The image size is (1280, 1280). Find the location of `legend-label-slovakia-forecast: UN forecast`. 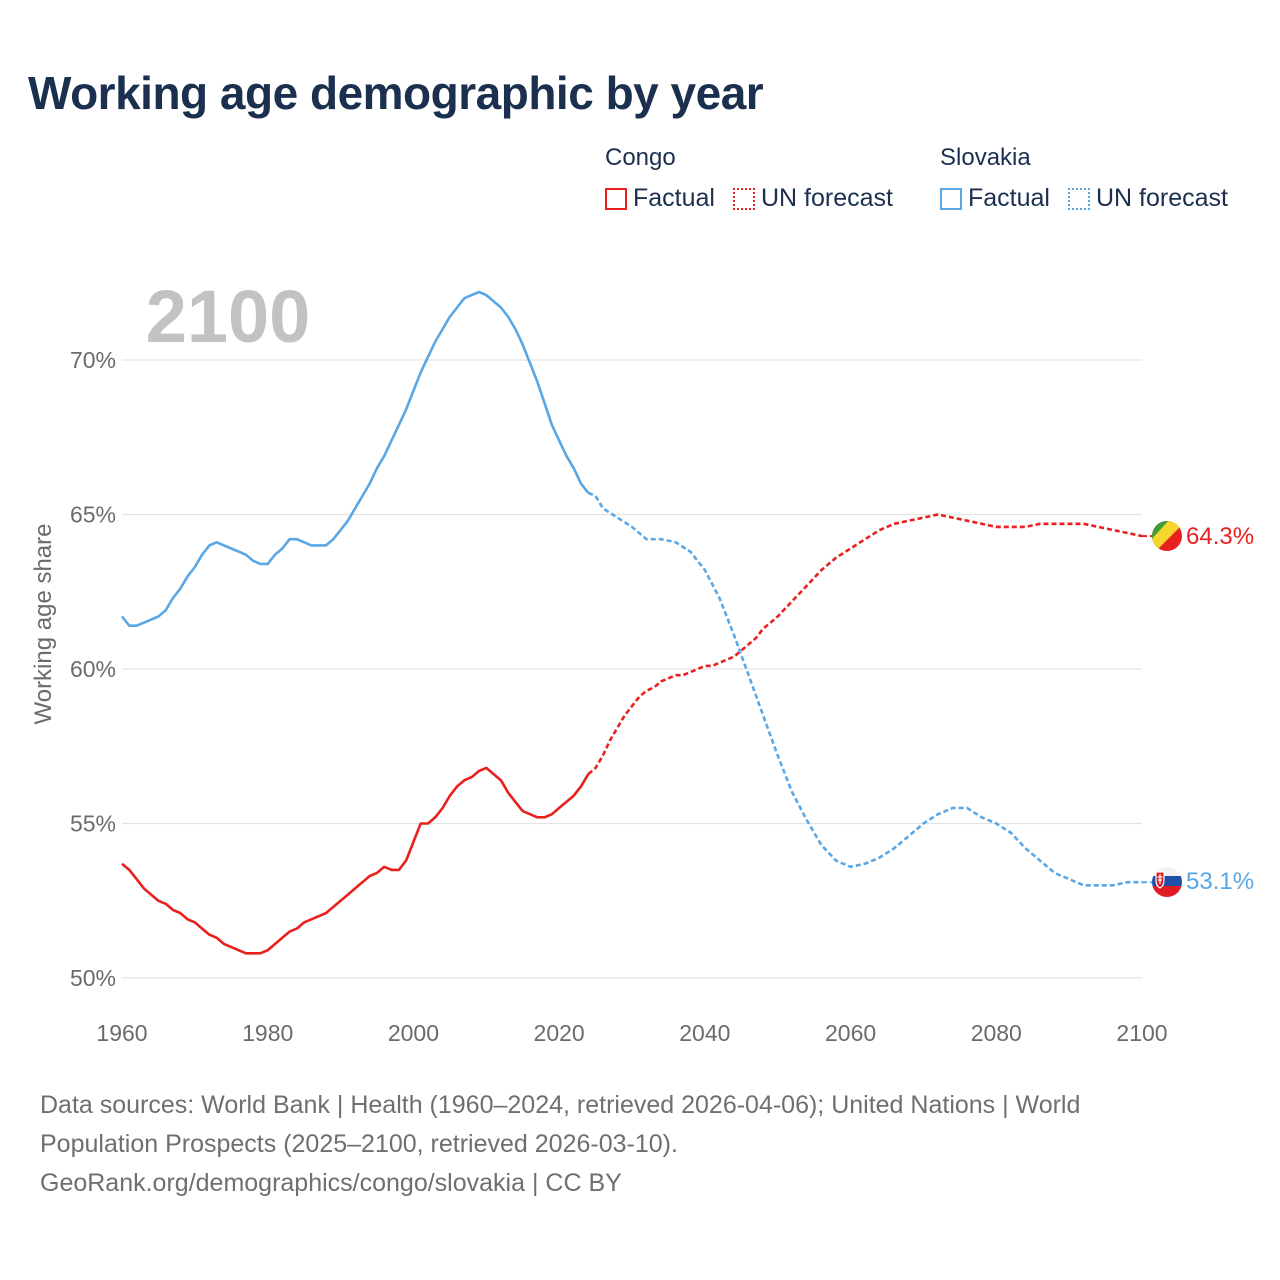

legend-label-slovakia-forecast: UN forecast is located at coordinates (1161, 198).